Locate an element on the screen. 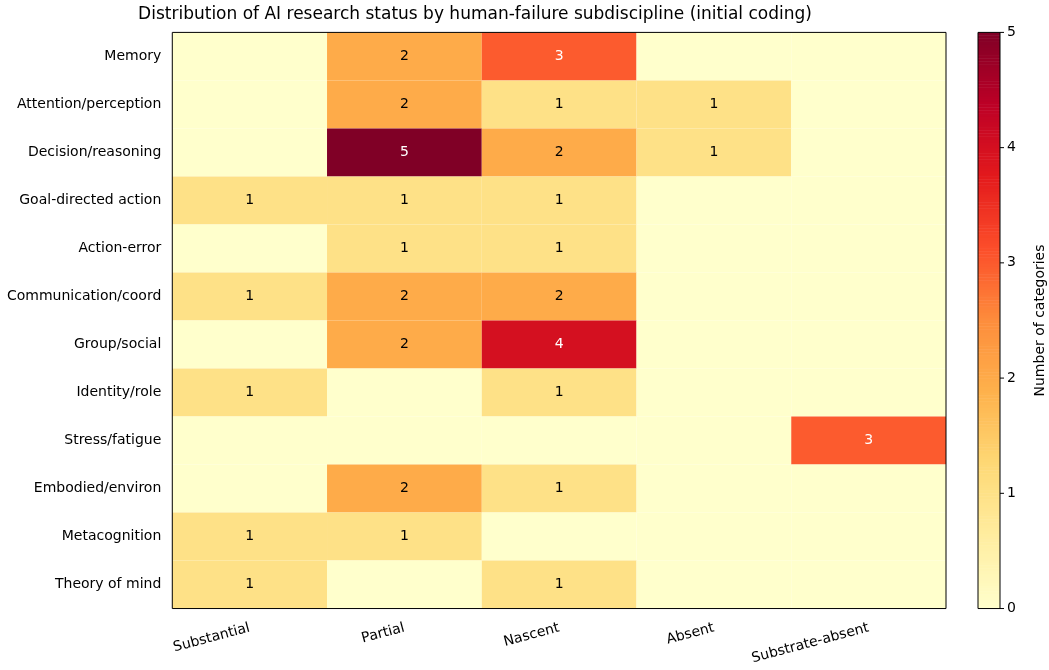  y-tick-label: Communication/coord is located at coordinates (84, 295).